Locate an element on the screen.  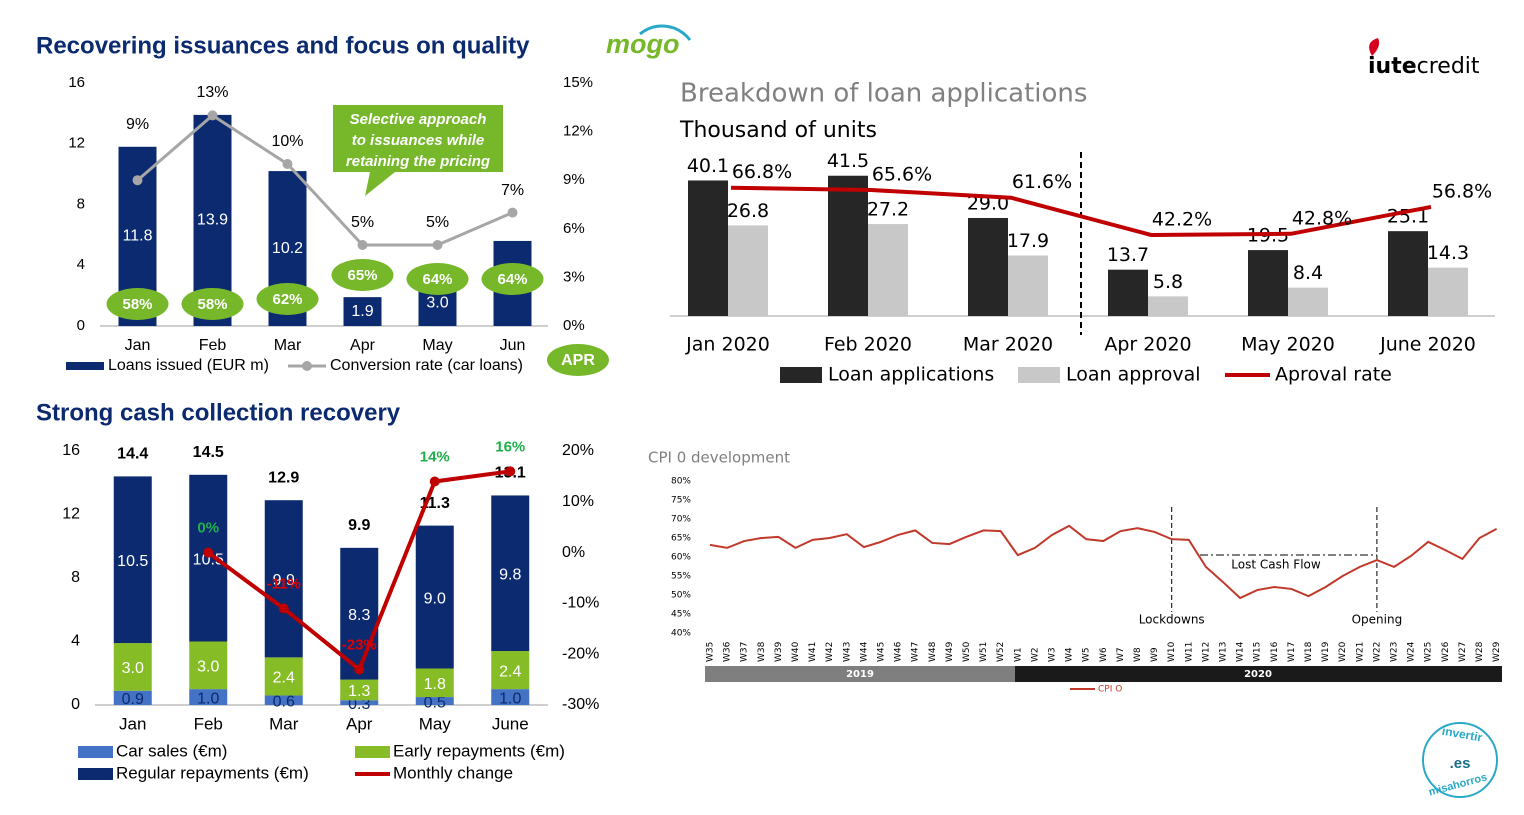
x-tick-label: W23 is located at coordinates (1395, 652).